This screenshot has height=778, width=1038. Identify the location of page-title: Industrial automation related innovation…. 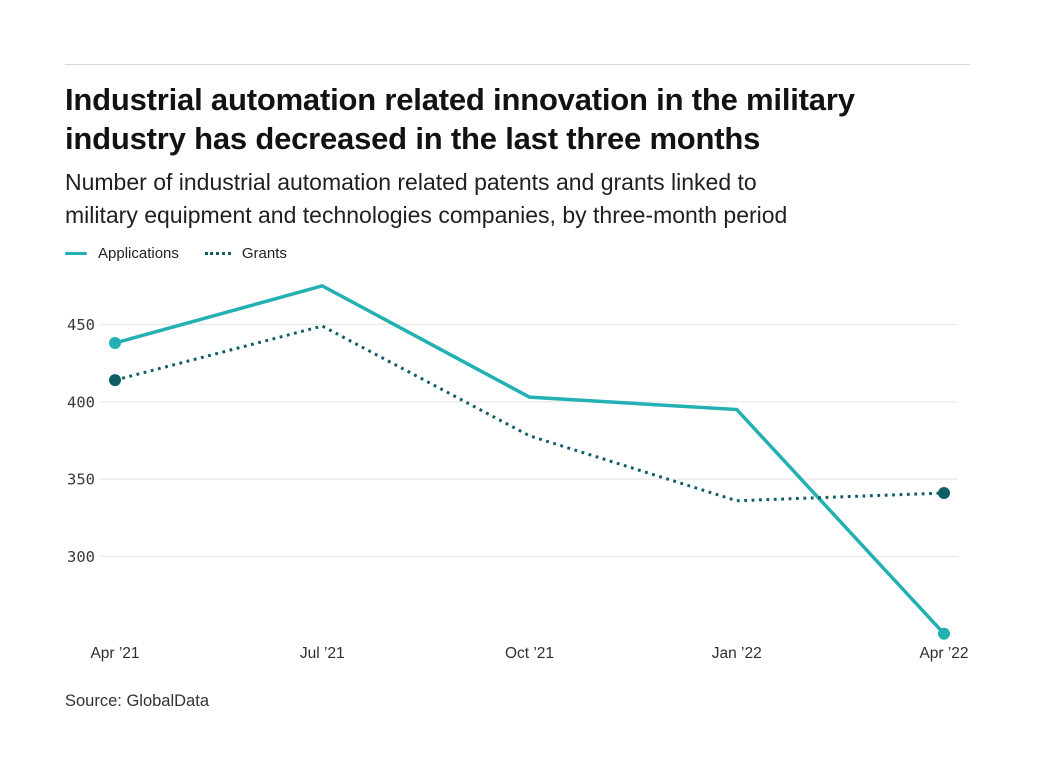
(460, 119).